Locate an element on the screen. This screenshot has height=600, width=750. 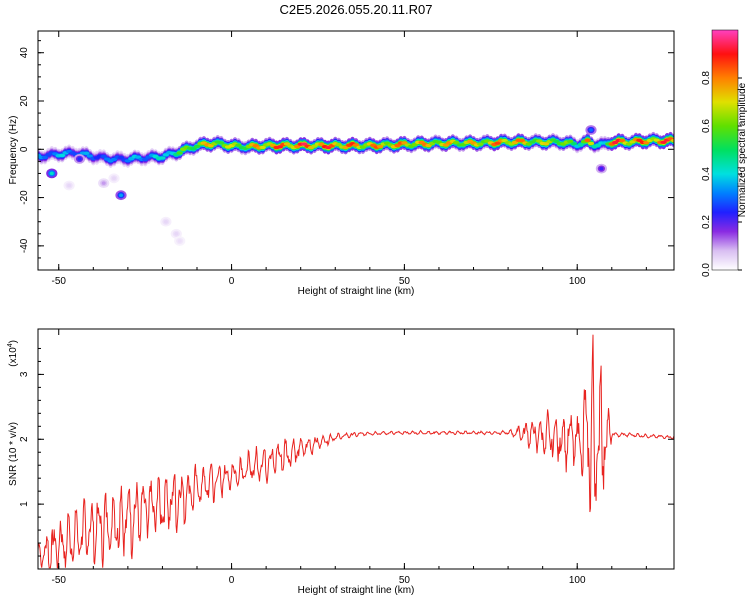
y-tick-label: 20 is located at coordinates (24, 101).